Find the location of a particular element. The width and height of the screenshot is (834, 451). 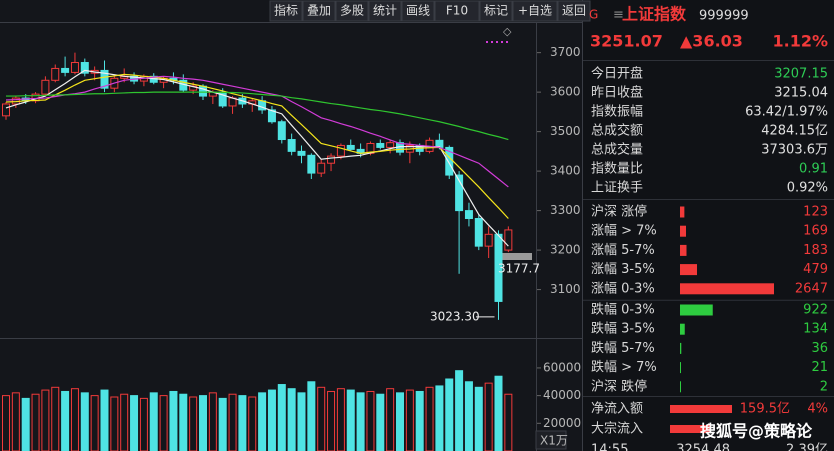

settings-icon: ◇ is located at coordinates (507, 31).